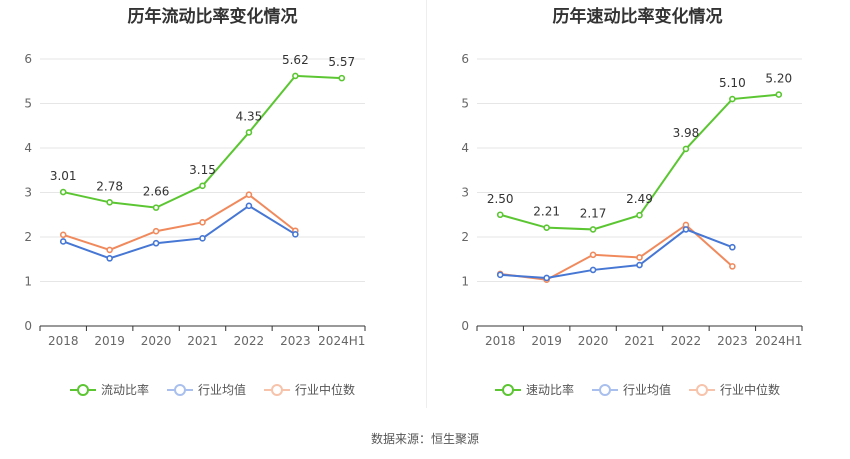 The image size is (850, 459). I want to click on chart-legend: 流动比率 行业均值 行业中位数, so click(212, 389).